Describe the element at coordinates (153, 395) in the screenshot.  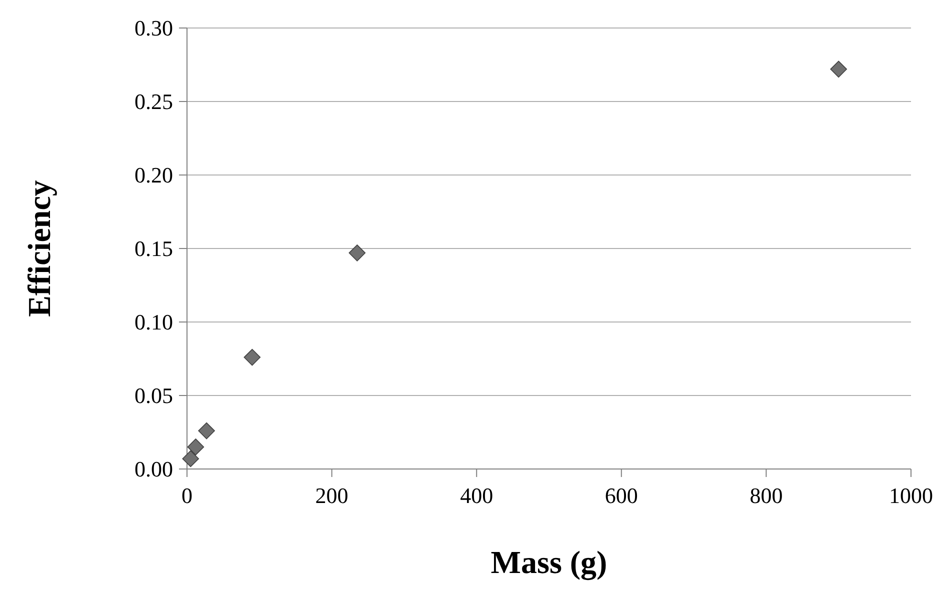
I see `y-tick-label: 0.05` at that location.